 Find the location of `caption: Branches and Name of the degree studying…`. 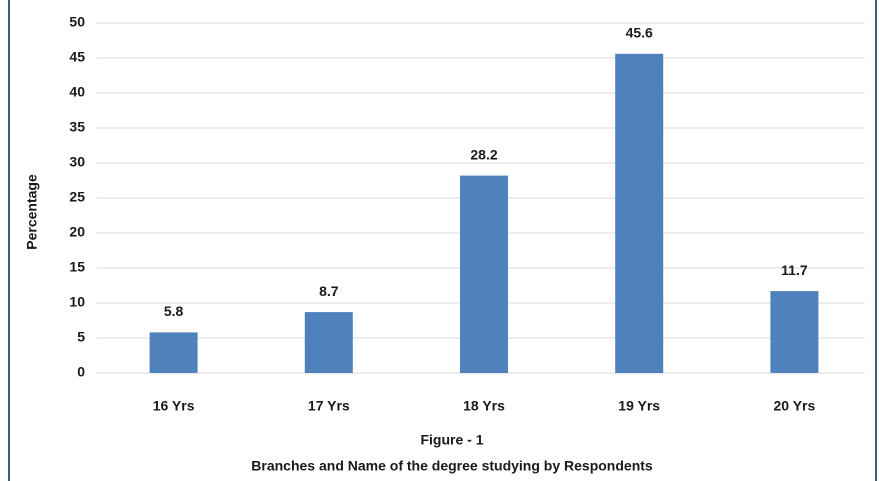

caption: Branches and Name of the degree studying… is located at coordinates (452, 466).